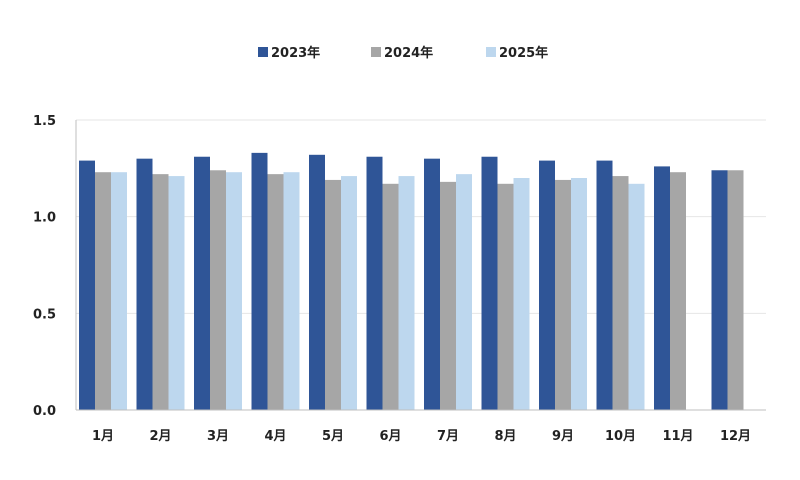  What do you see at coordinates (44, 218) in the screenshot?
I see `y-tick-label-2: 1.0` at bounding box center [44, 218].